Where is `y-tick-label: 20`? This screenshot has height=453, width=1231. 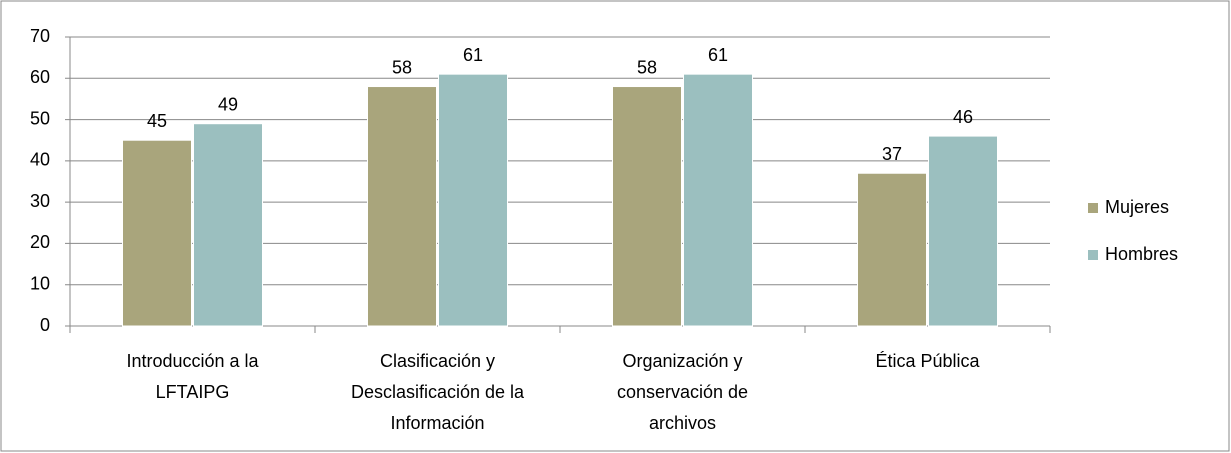 y-tick-label: 20 is located at coordinates (40, 242).